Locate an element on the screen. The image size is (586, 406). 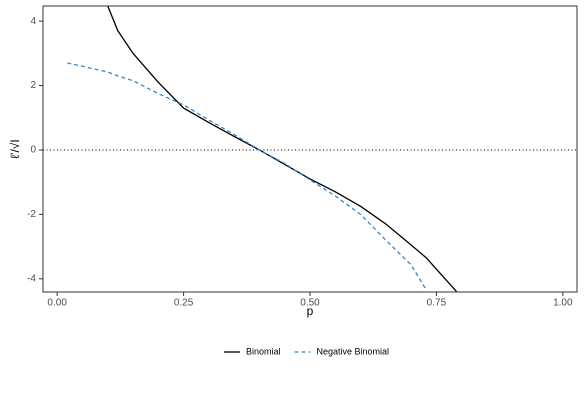
y-tick-label: -4 is located at coordinates (31, 278).